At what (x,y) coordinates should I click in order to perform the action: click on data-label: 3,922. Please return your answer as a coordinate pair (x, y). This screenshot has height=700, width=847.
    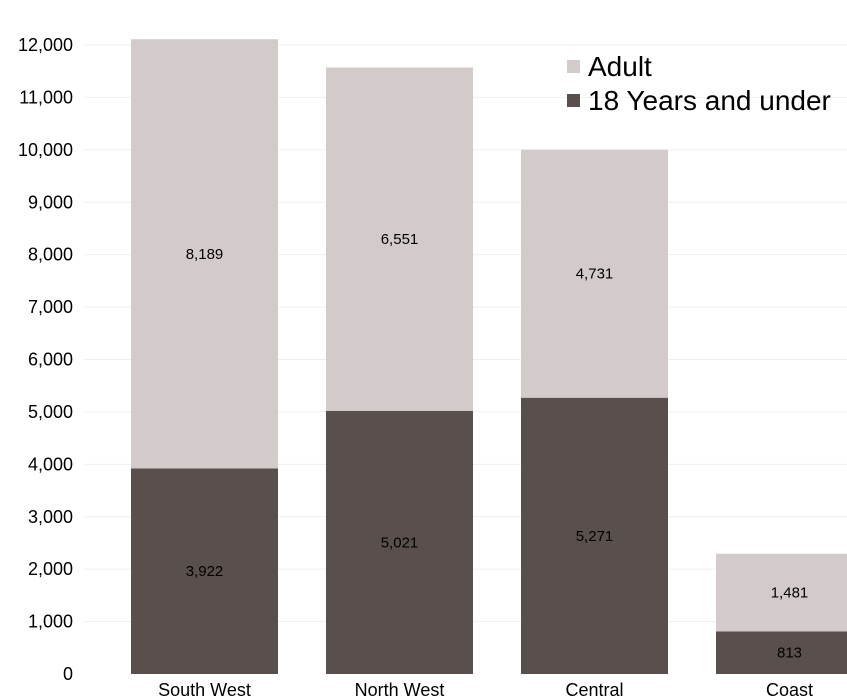
    Looking at the image, I should click on (205, 571).